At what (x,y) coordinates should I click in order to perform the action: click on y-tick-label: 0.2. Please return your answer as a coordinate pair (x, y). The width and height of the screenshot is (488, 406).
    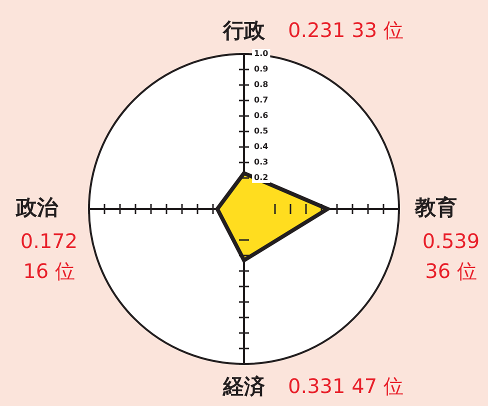
    Looking at the image, I should click on (261, 177).